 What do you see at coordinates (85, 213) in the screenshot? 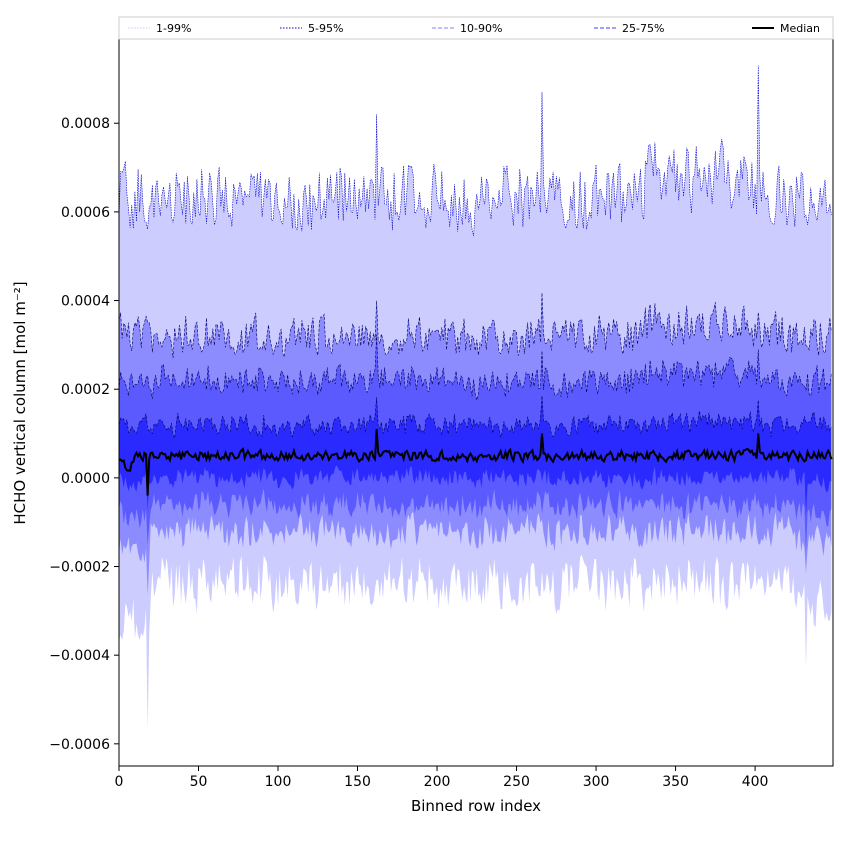
I see `y-tick-label: 0.0006` at bounding box center [85, 213].